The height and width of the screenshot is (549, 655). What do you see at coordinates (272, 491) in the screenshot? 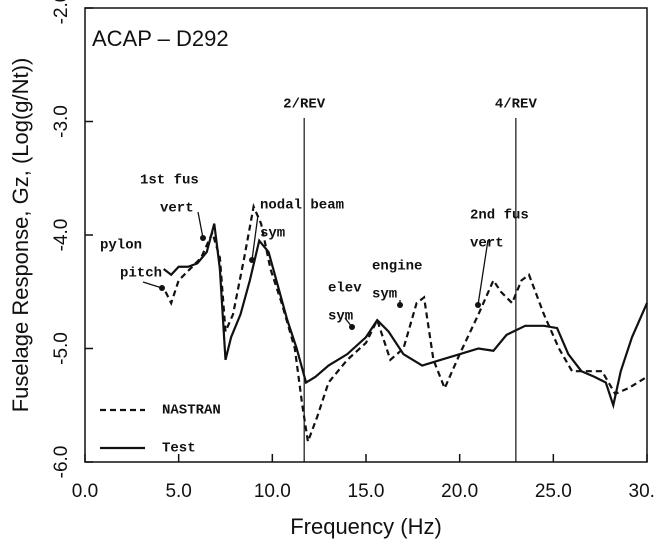
I see `x-tick-label: 10.0` at bounding box center [272, 491].